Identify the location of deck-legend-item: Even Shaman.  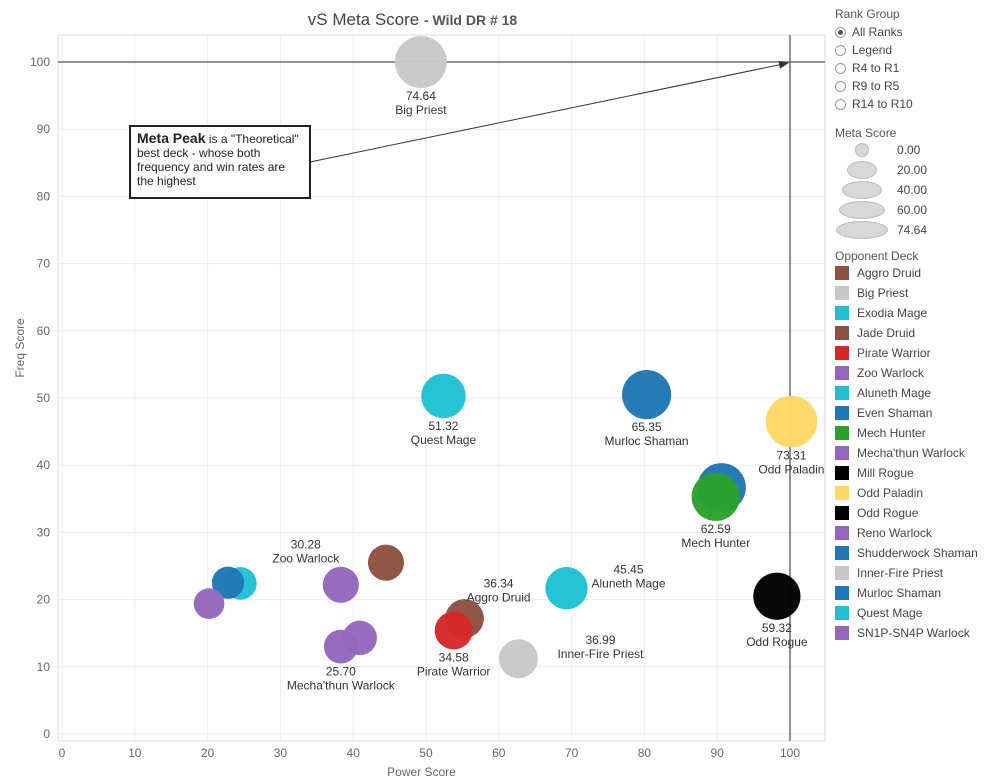
(883, 413).